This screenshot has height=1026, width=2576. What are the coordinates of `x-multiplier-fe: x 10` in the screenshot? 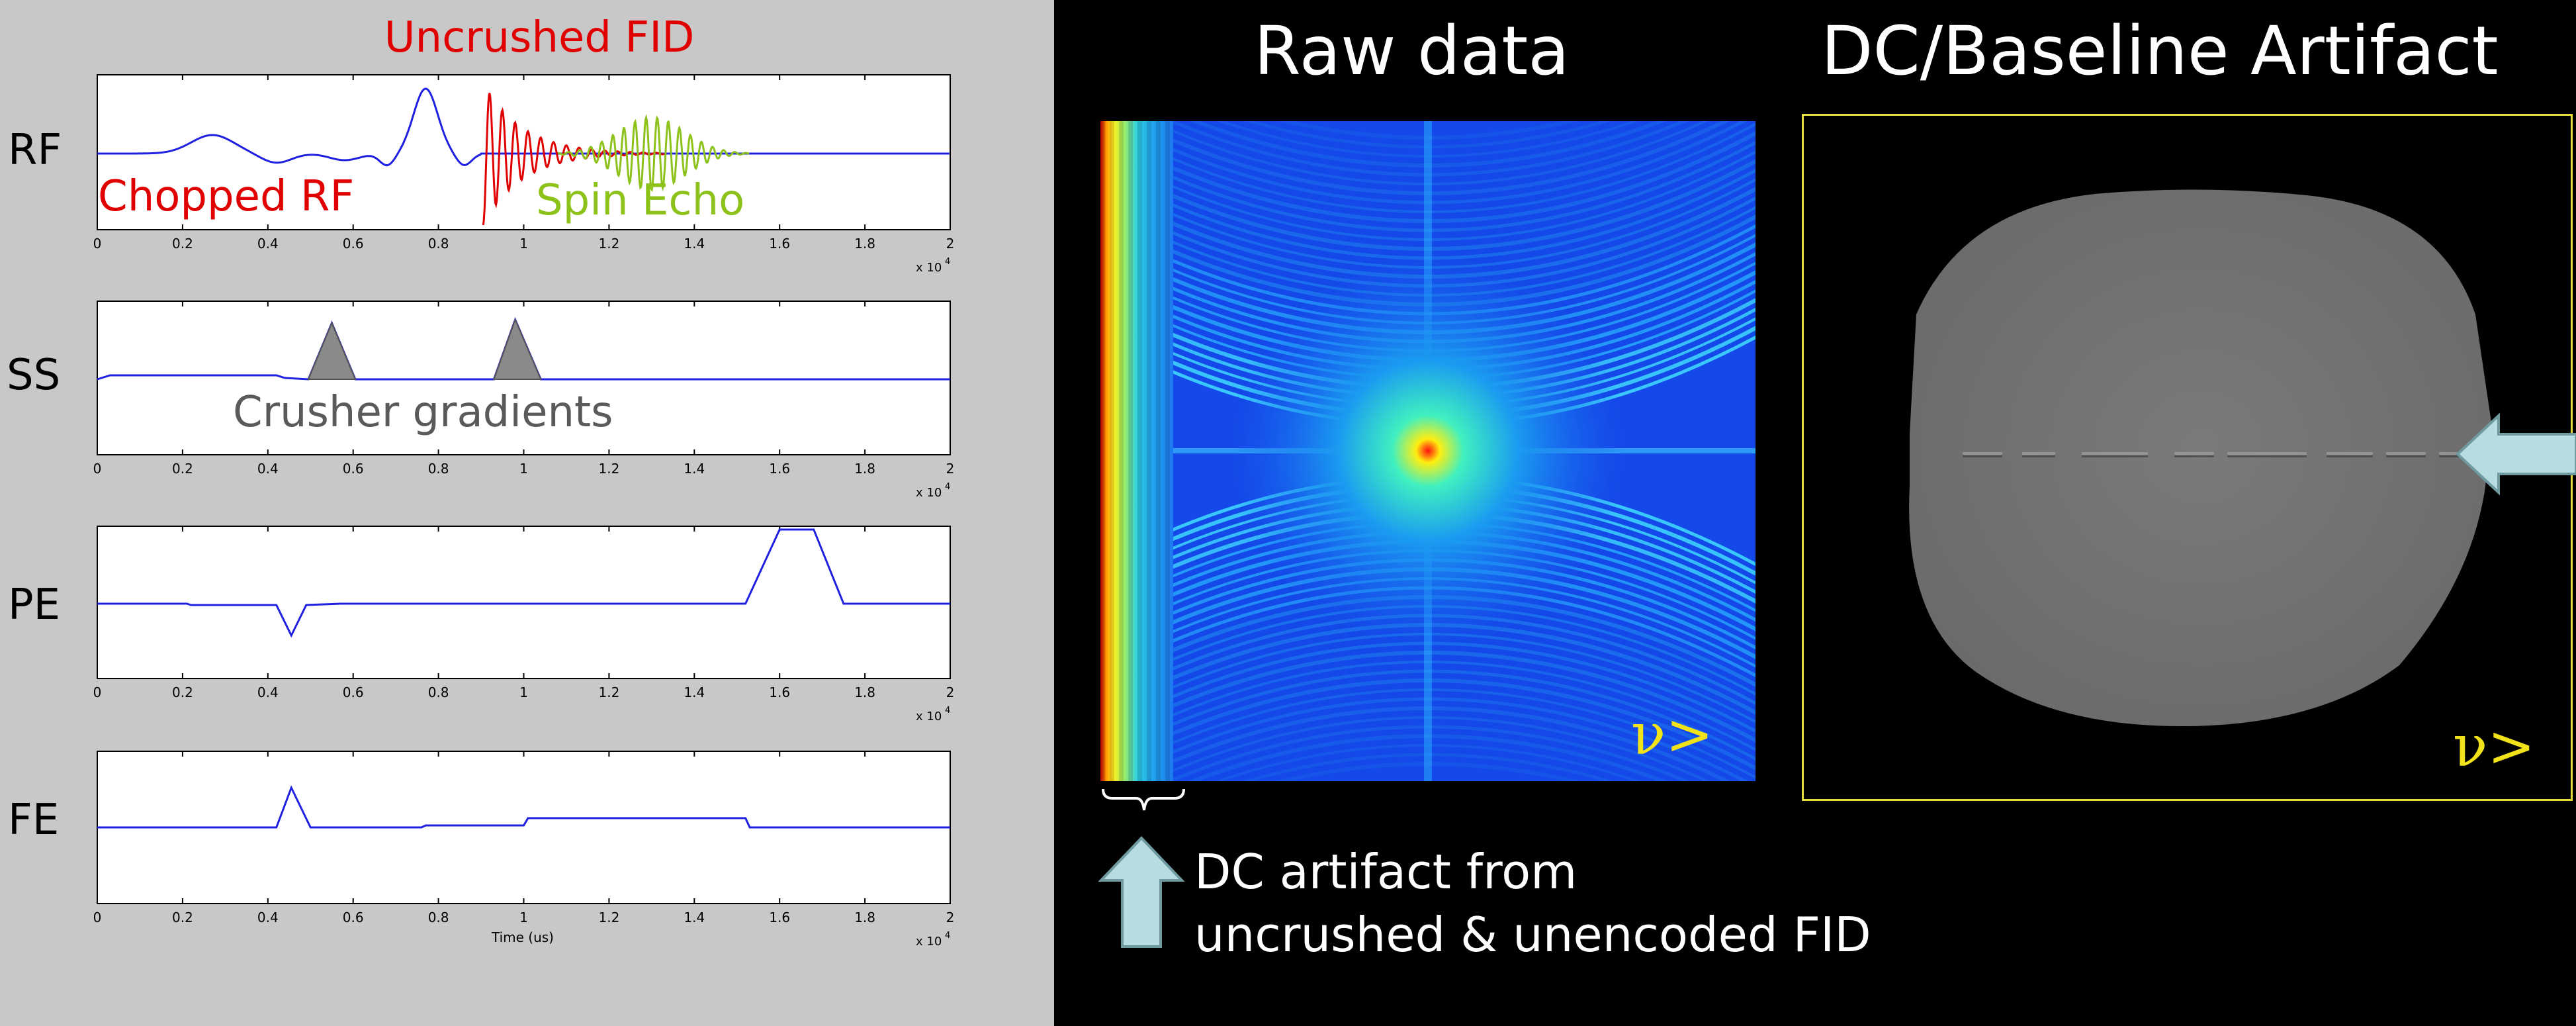 It's located at (929, 942).